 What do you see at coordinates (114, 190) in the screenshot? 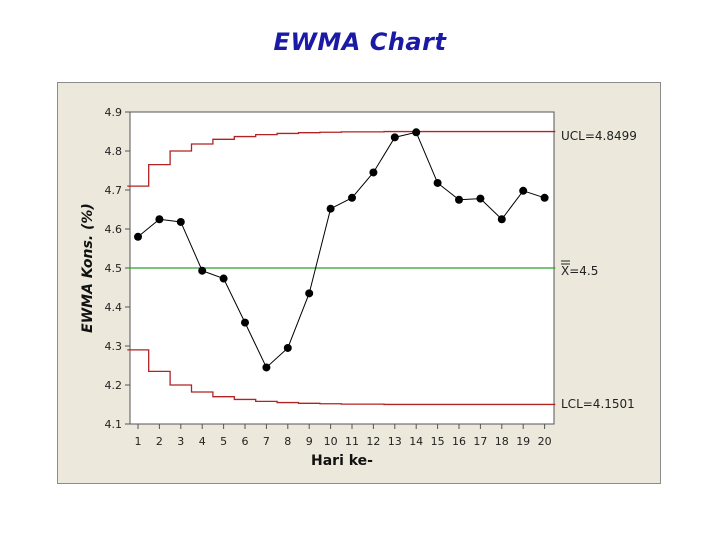
I see `y-tick-label: 4.7` at bounding box center [114, 190].